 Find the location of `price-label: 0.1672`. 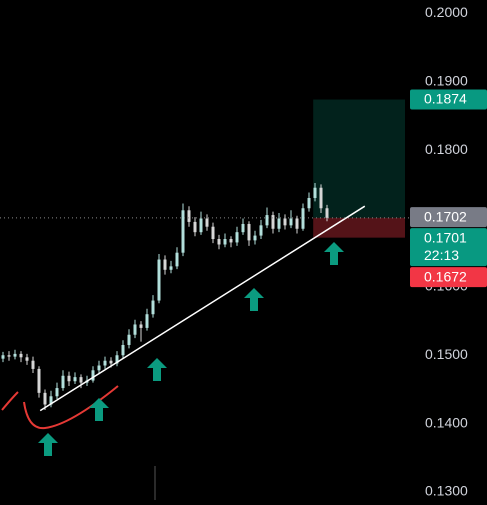

price-label: 0.1672 is located at coordinates (445, 276).